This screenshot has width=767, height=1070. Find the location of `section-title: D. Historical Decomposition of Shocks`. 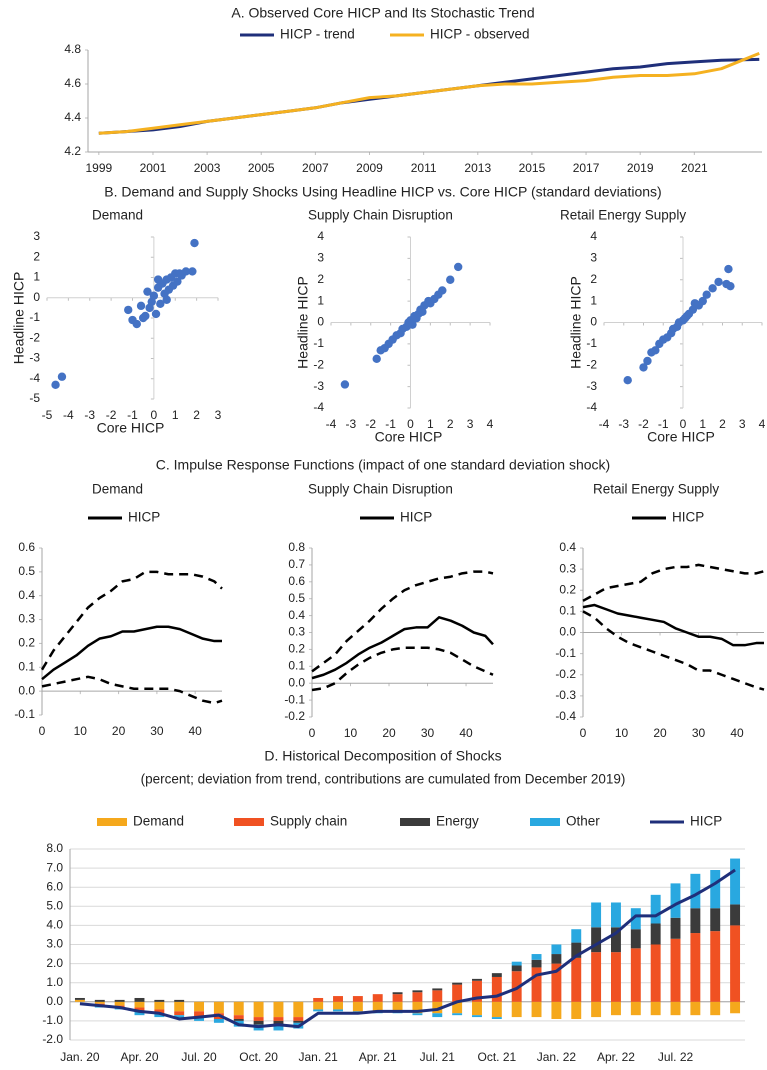

section-title: D. Historical Decomposition of Shocks is located at coordinates (382, 756).